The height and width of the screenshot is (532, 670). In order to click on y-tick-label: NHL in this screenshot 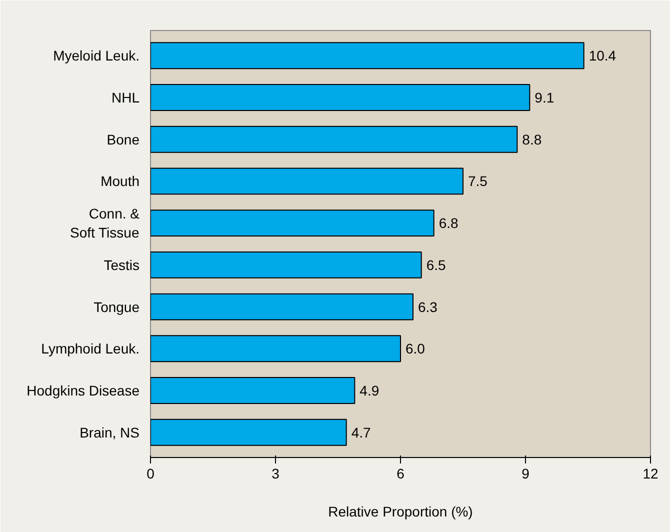, I will do `click(125, 97)`.